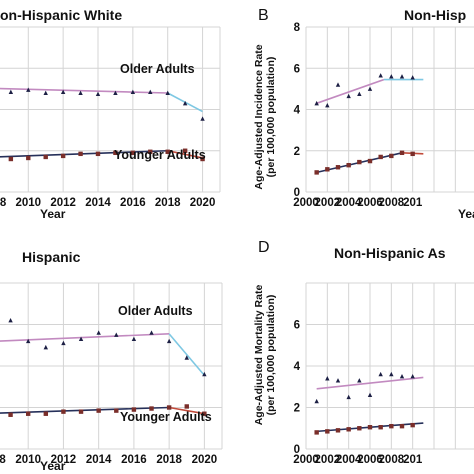  What do you see at coordinates (297, 28) in the screenshot?
I see `panel-b-y-tick-label: 8` at bounding box center [297, 28].